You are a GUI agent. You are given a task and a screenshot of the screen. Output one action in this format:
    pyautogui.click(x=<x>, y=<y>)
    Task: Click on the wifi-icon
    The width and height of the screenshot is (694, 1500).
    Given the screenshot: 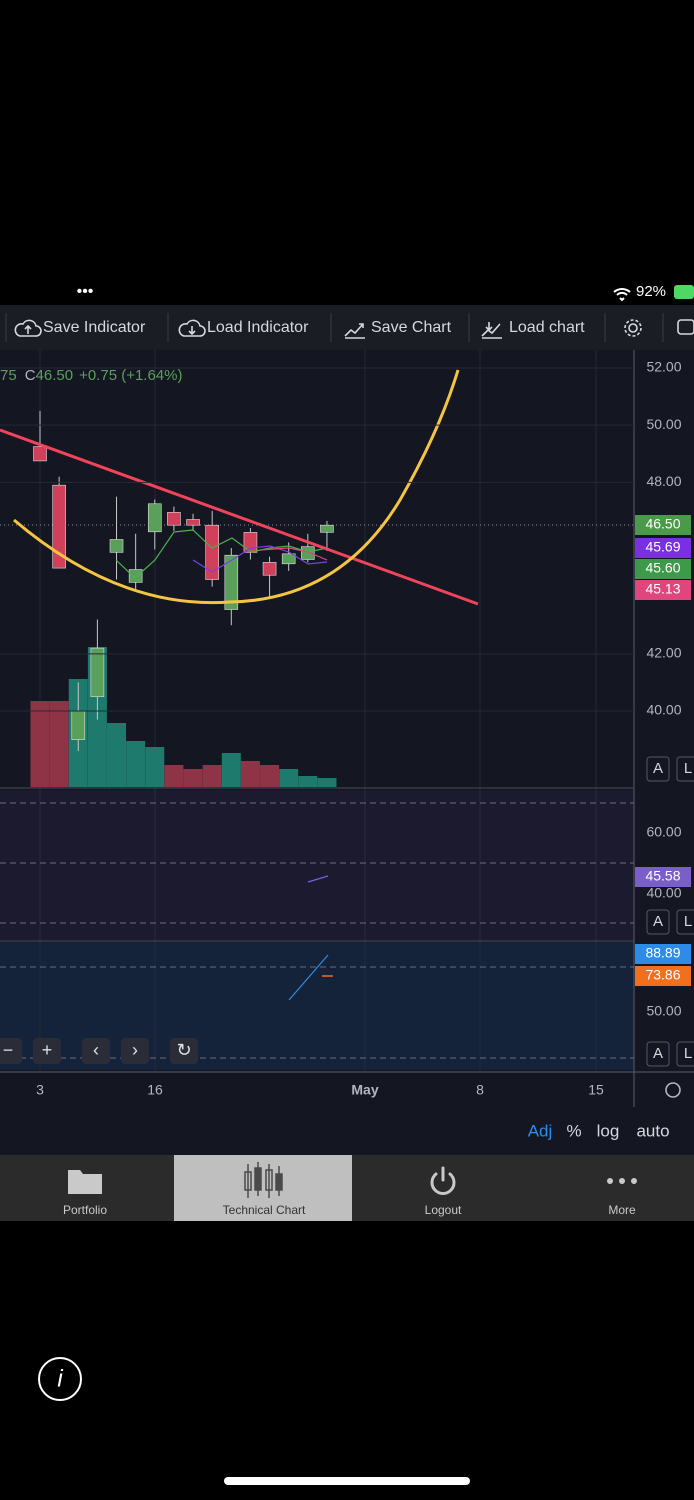 What is the action you would take?
    pyautogui.click(x=622, y=295)
    